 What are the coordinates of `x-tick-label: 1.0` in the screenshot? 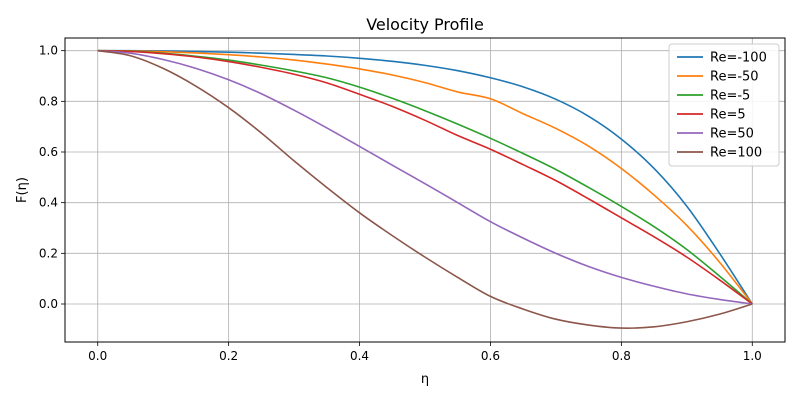 It's located at (752, 356).